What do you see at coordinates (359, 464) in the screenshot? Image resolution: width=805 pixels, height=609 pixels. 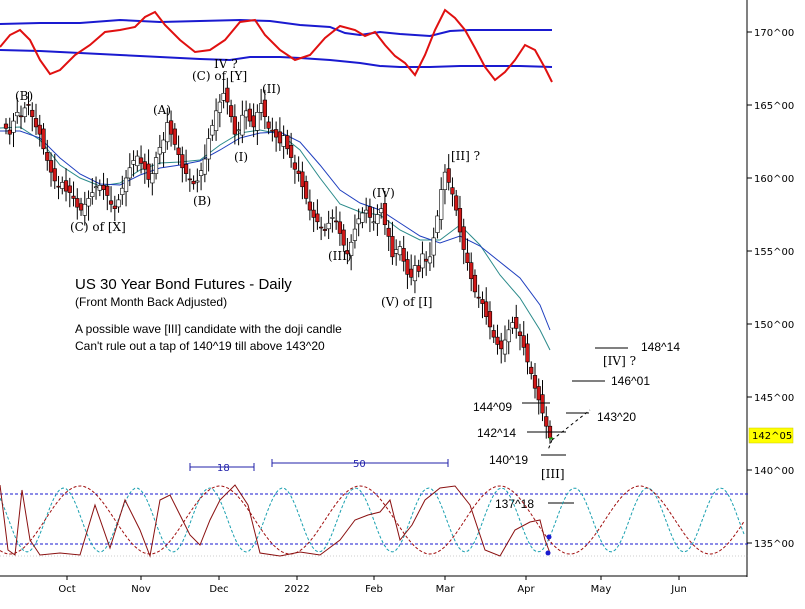 I see `cycle-50-label: 50` at bounding box center [359, 464].